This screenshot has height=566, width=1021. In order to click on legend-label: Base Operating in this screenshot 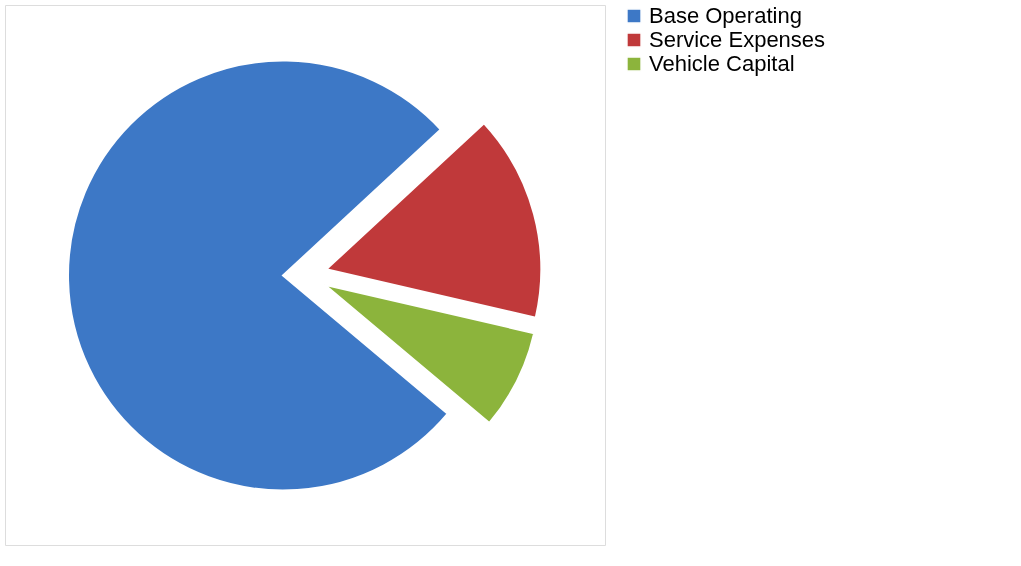, I will do `click(725, 15)`.